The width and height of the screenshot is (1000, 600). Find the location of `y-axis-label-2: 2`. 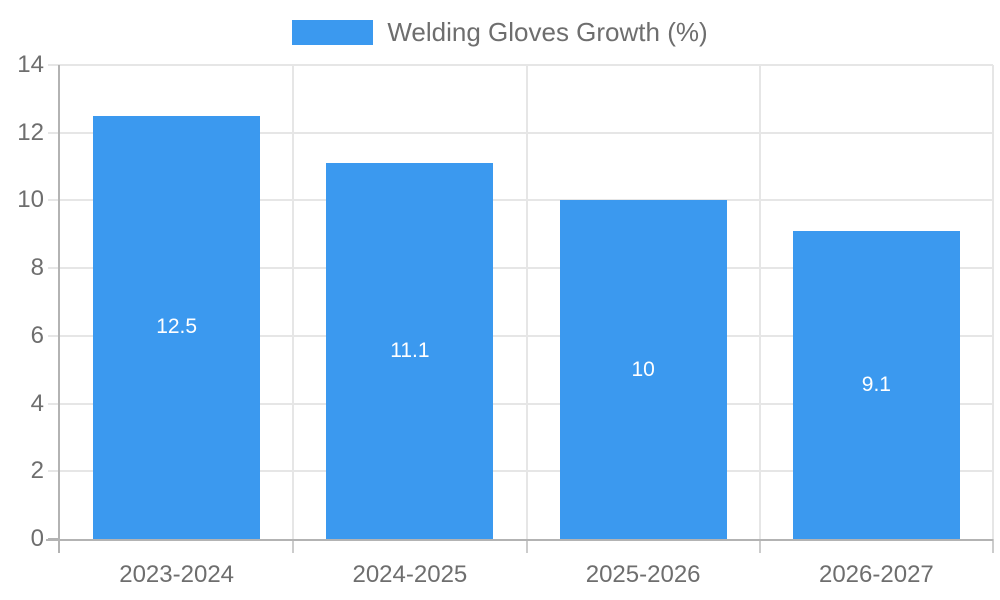

y-axis-label-2: 2 is located at coordinates (37, 471).